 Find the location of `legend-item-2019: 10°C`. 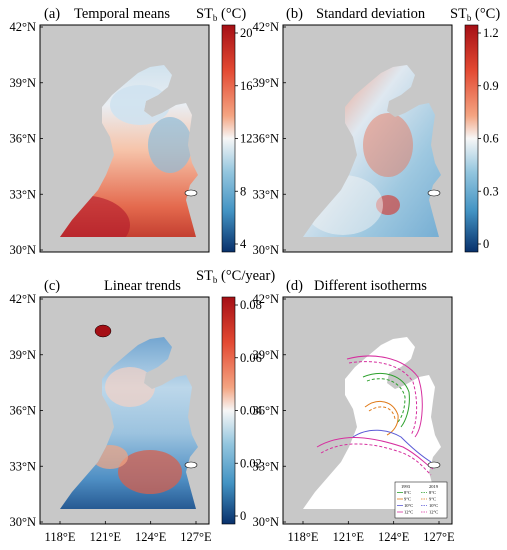

legend-item-2019: 10°C is located at coordinates (433, 505).